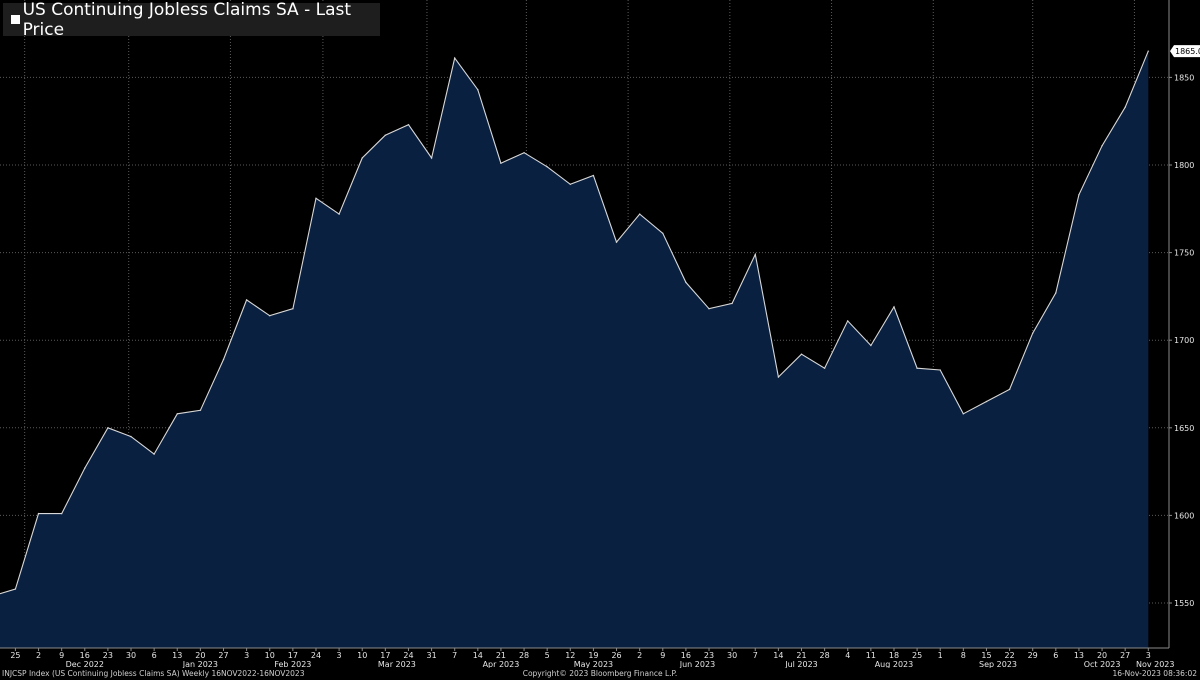 This screenshot has width=1200, height=680. I want to click on x-tick-label: 20, so click(200, 655).